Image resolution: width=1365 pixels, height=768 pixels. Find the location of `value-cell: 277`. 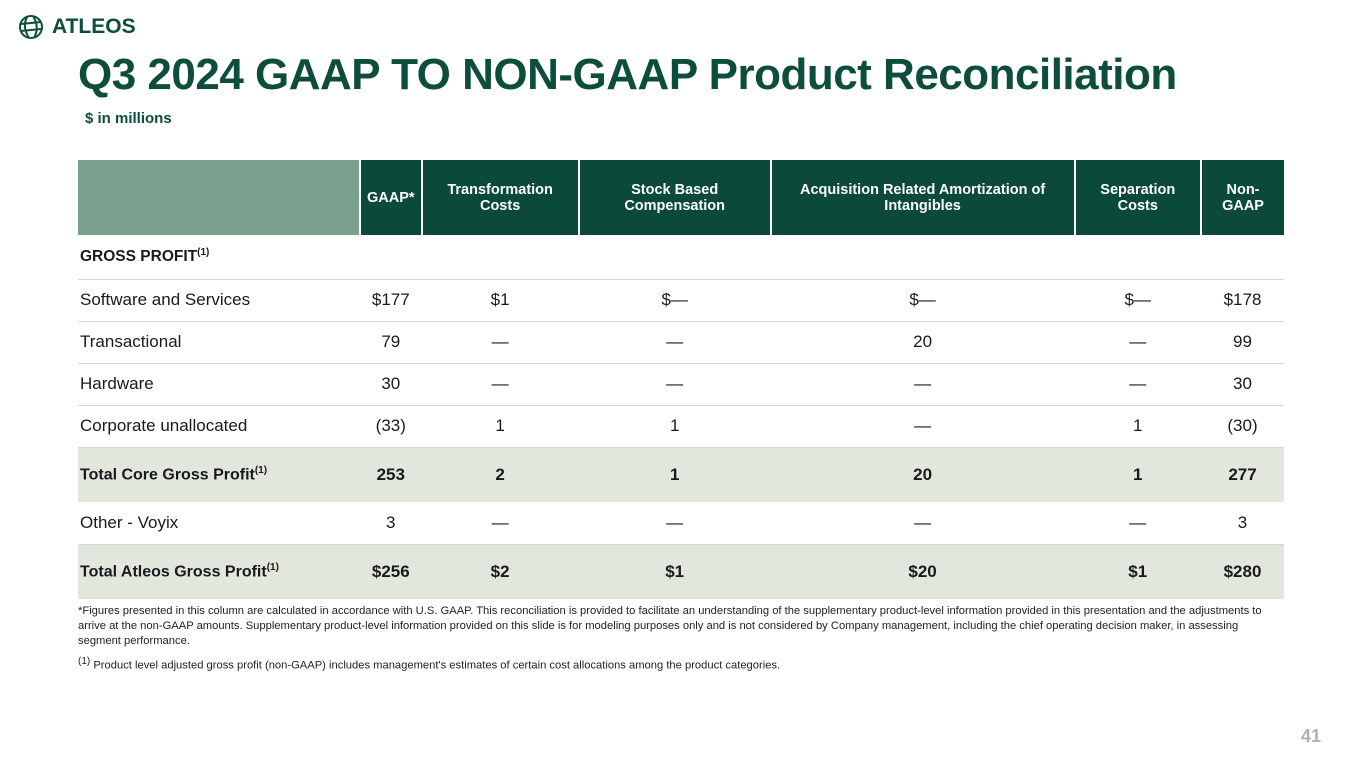

value-cell: 277 is located at coordinates (1242, 475).